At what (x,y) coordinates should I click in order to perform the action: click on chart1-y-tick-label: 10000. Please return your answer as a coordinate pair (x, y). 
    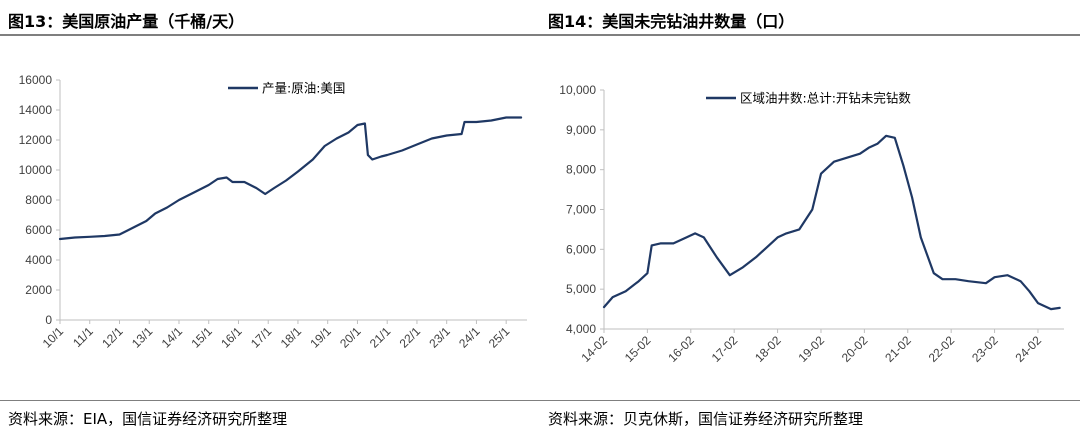
    Looking at the image, I should click on (36, 170).